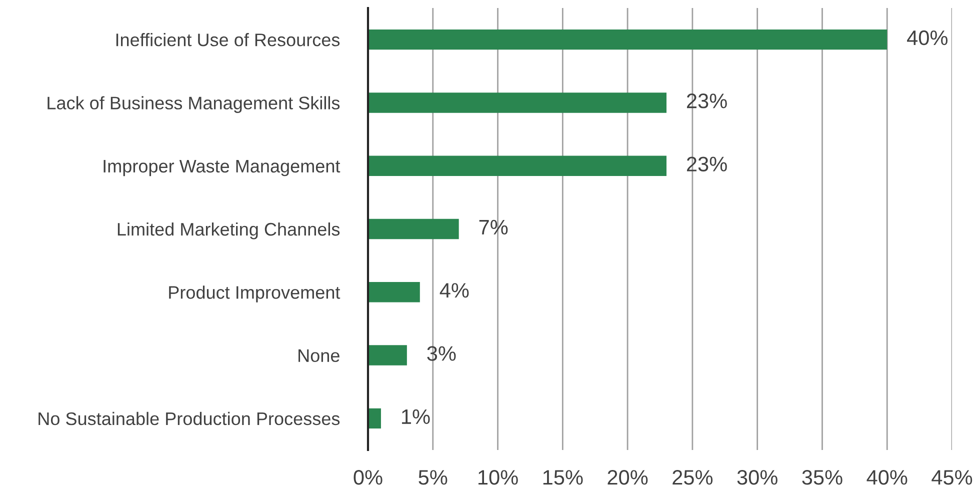 The width and height of the screenshot is (977, 496). What do you see at coordinates (454, 290) in the screenshot?
I see `data-label: 4%` at bounding box center [454, 290].